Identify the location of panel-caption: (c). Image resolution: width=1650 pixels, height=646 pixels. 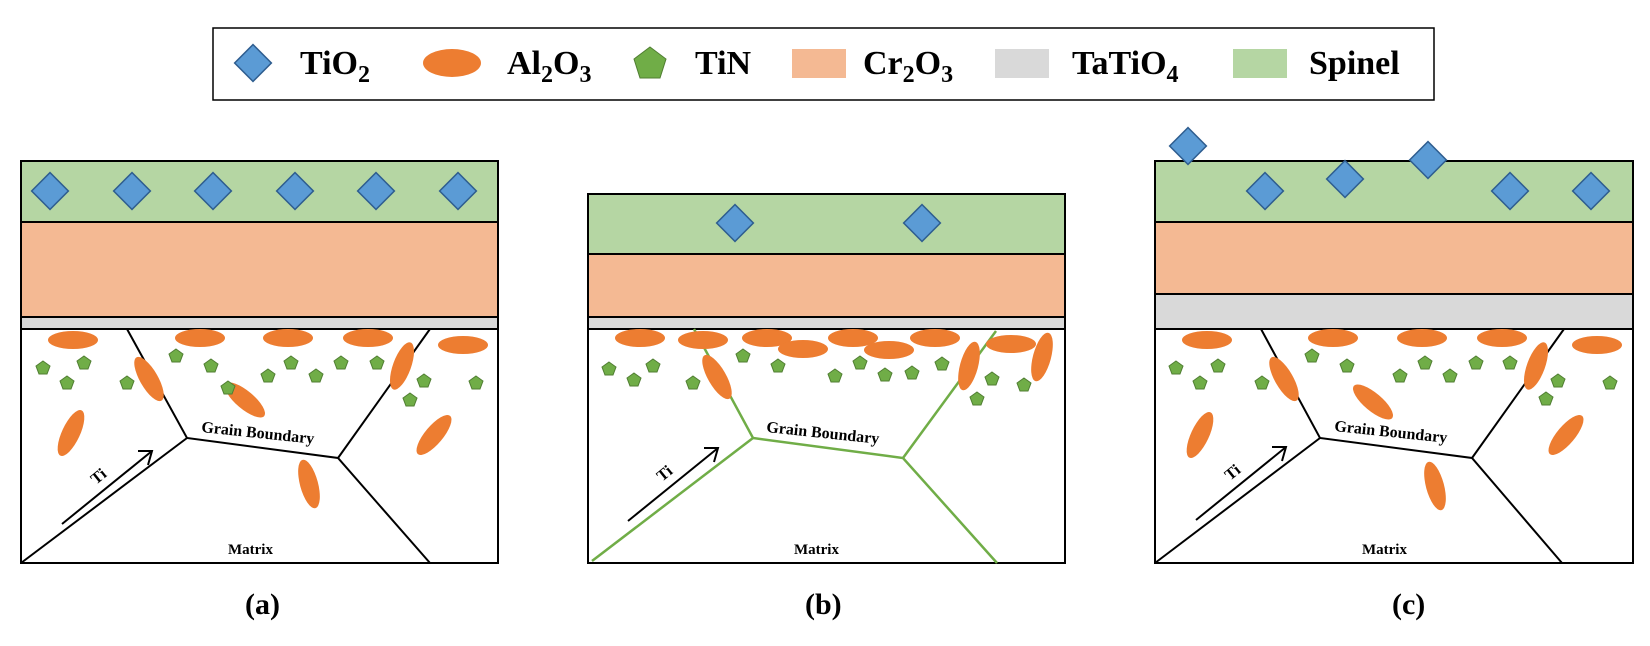
(1408, 604).